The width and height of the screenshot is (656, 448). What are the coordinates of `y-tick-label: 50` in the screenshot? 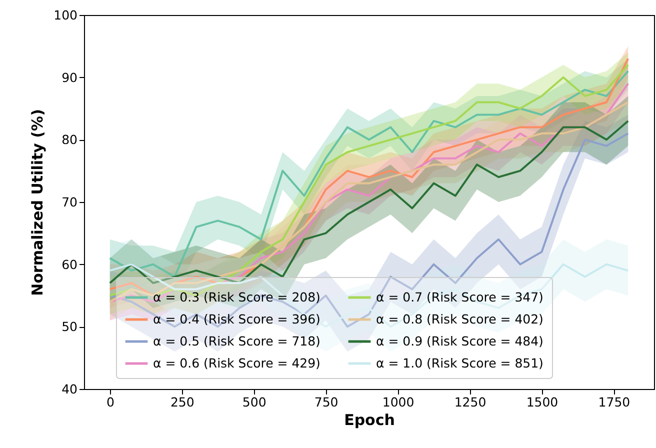 It's located at (70, 326).